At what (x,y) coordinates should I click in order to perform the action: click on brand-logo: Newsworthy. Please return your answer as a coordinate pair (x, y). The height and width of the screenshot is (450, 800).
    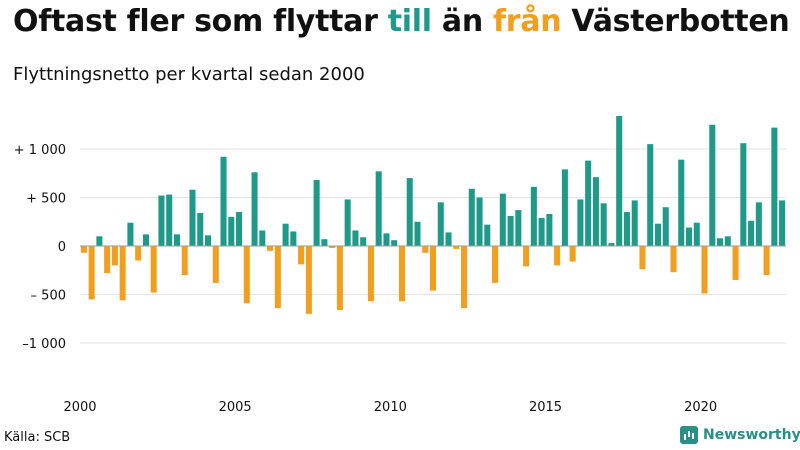
    Looking at the image, I should click on (740, 435).